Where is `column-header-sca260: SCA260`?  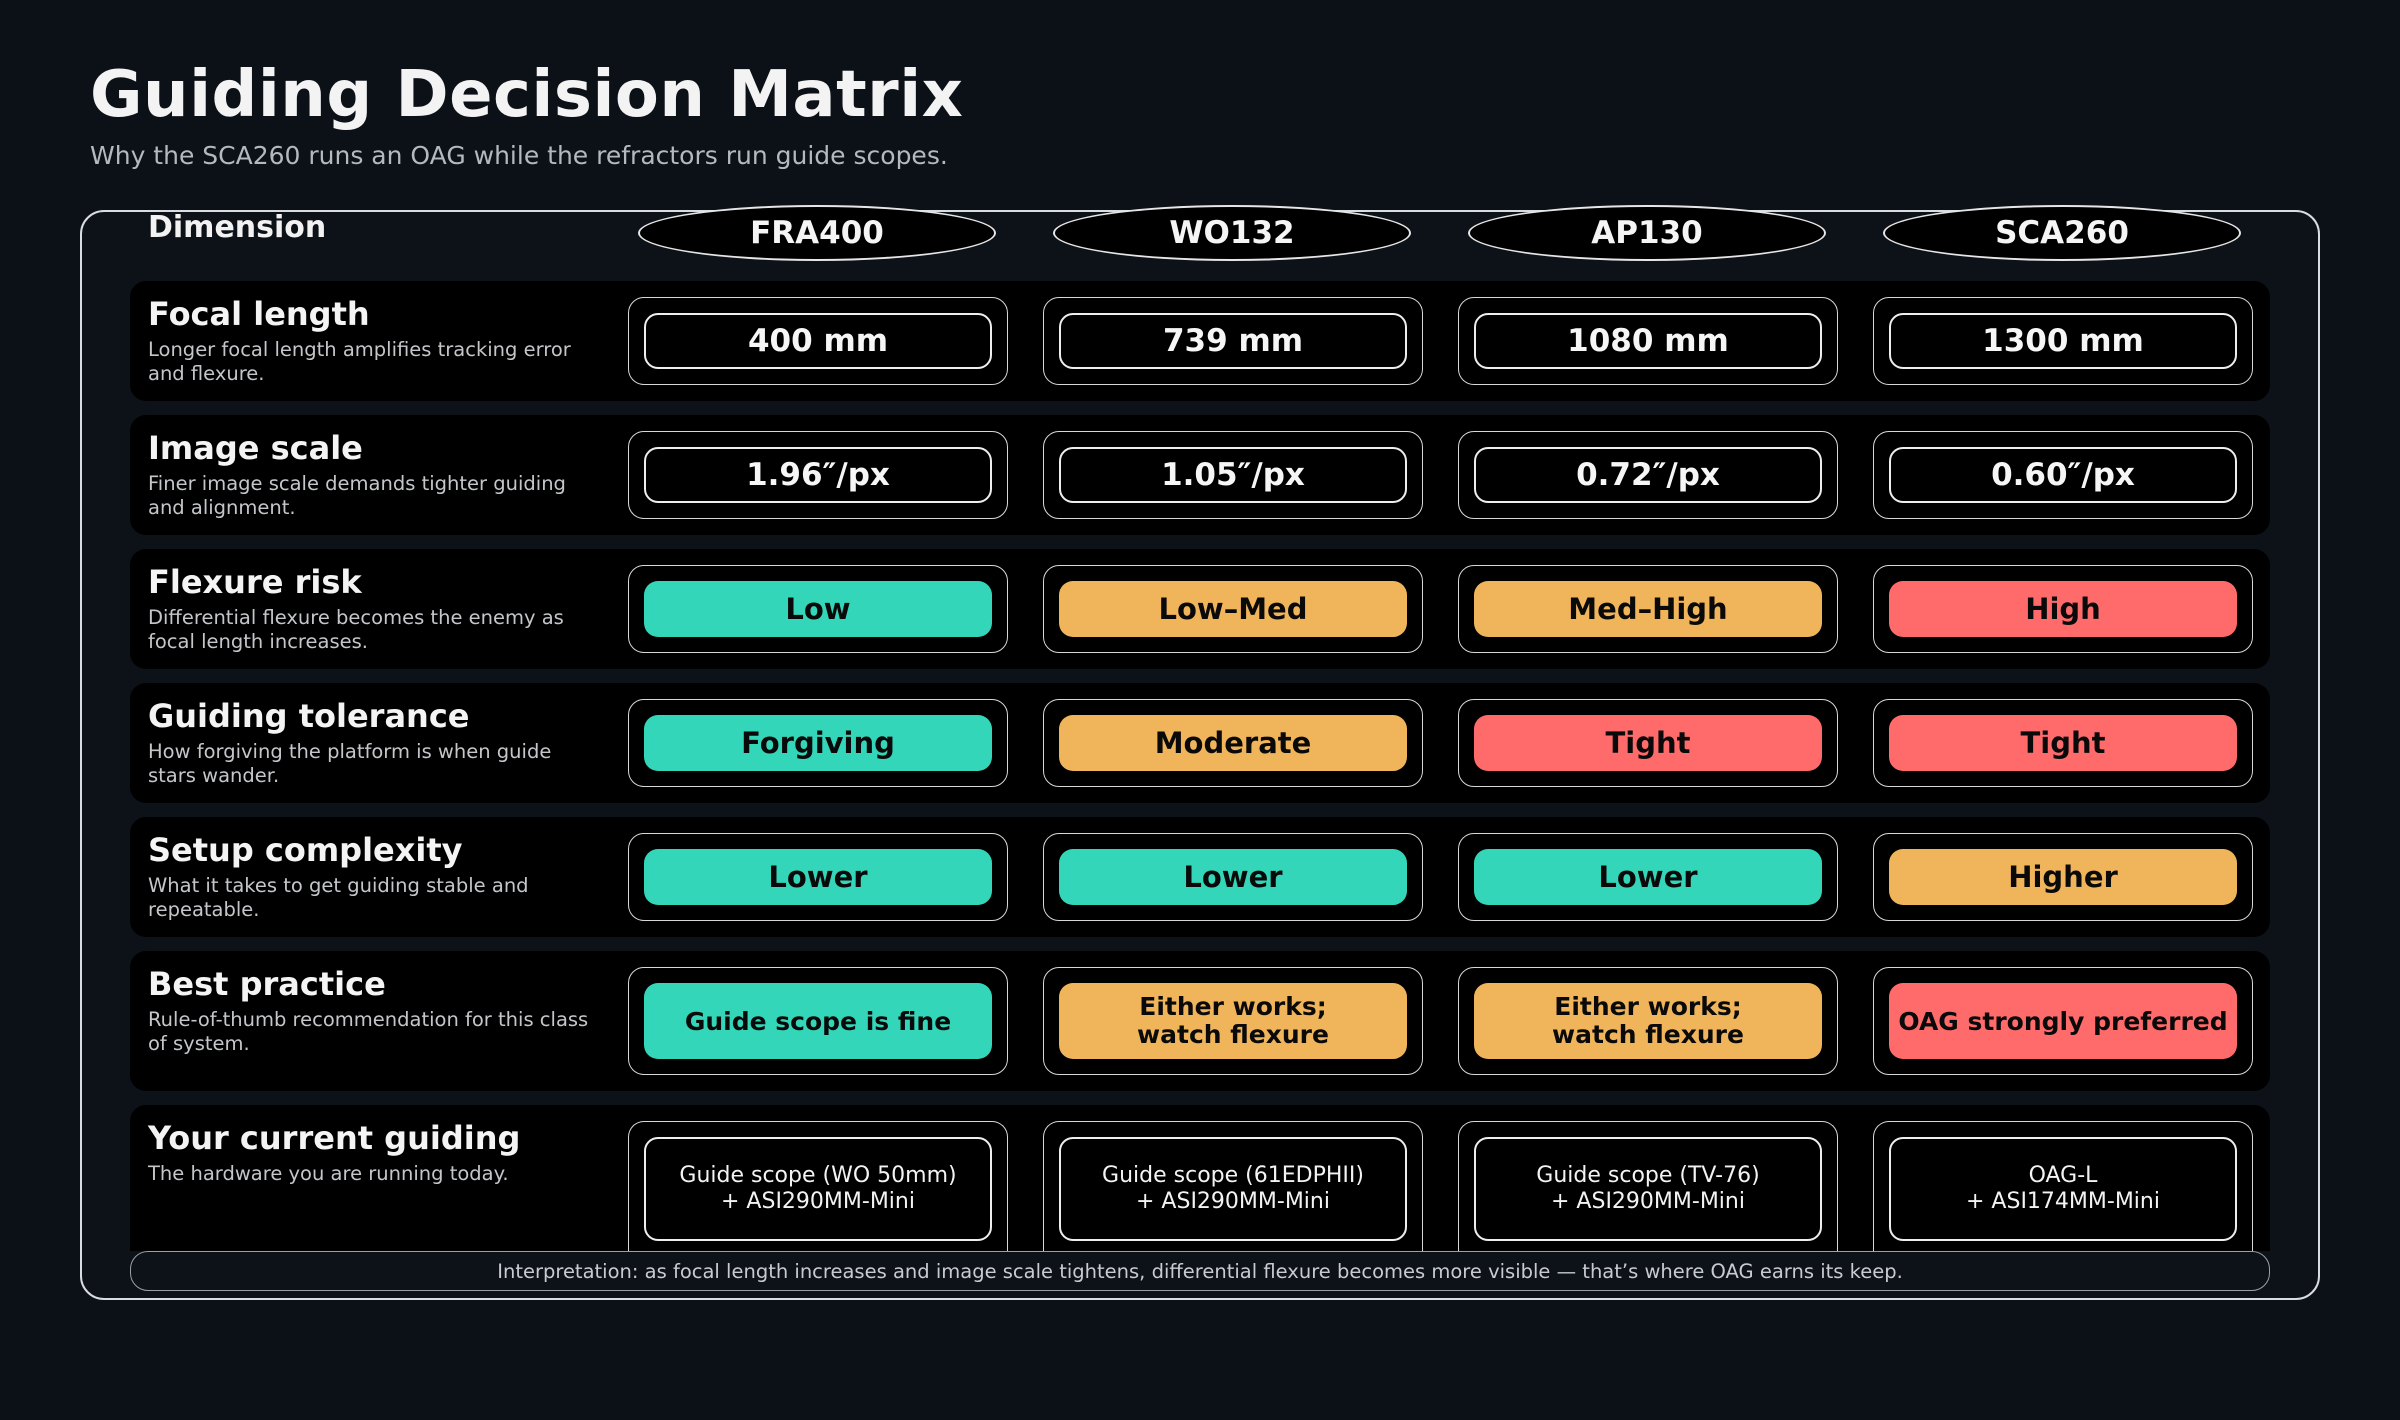 column-header-sca260: SCA260 is located at coordinates (2062, 233).